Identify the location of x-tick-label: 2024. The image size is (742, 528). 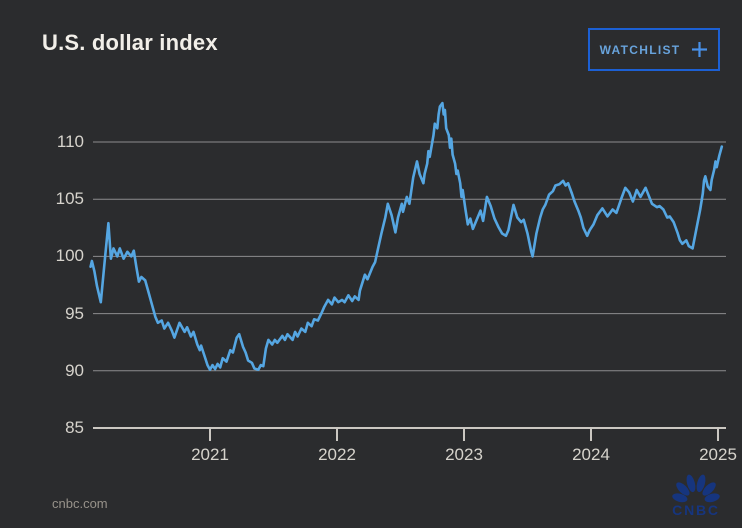
(591, 454).